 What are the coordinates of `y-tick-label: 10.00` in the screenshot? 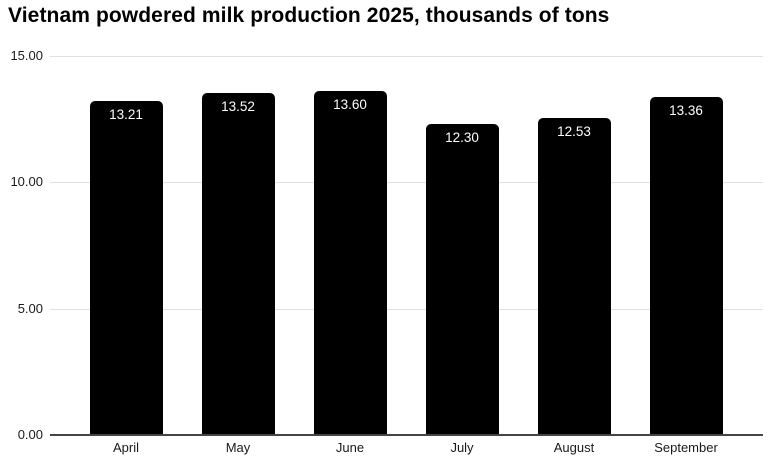 It's located at (26, 182).